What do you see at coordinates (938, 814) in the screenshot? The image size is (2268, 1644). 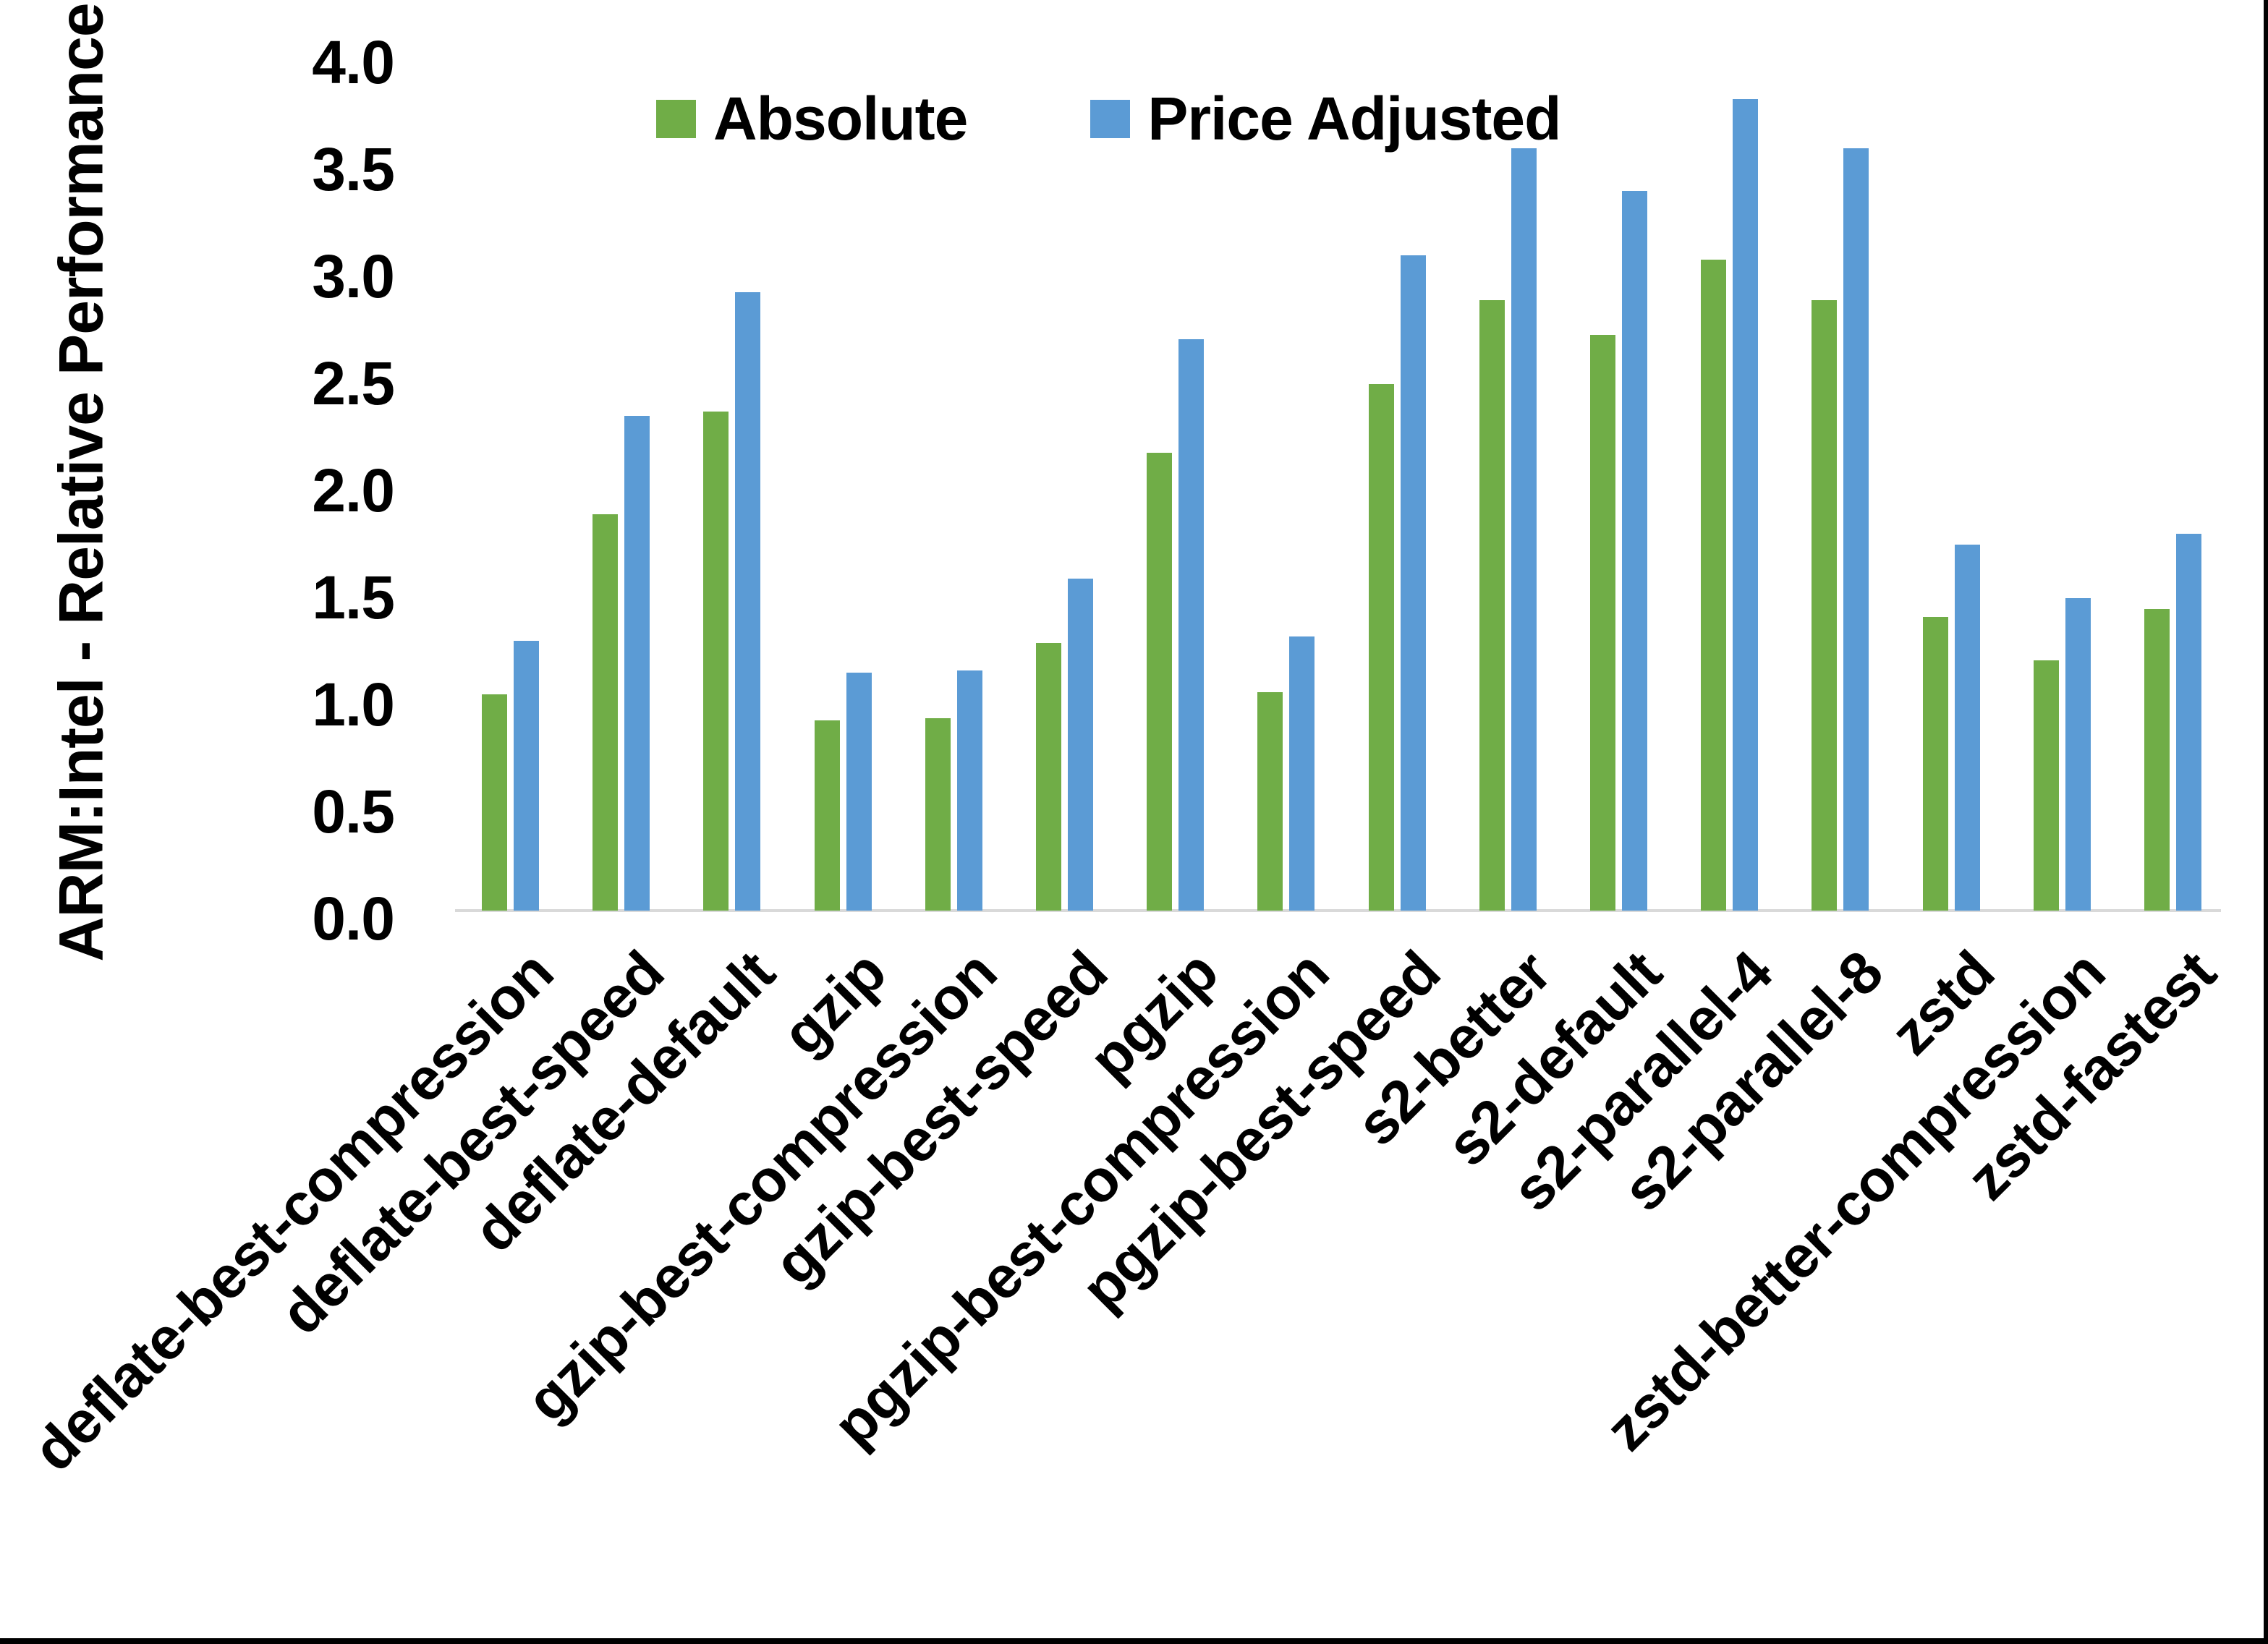 I see `bar-absolute-gzip-best-compression` at bounding box center [938, 814].